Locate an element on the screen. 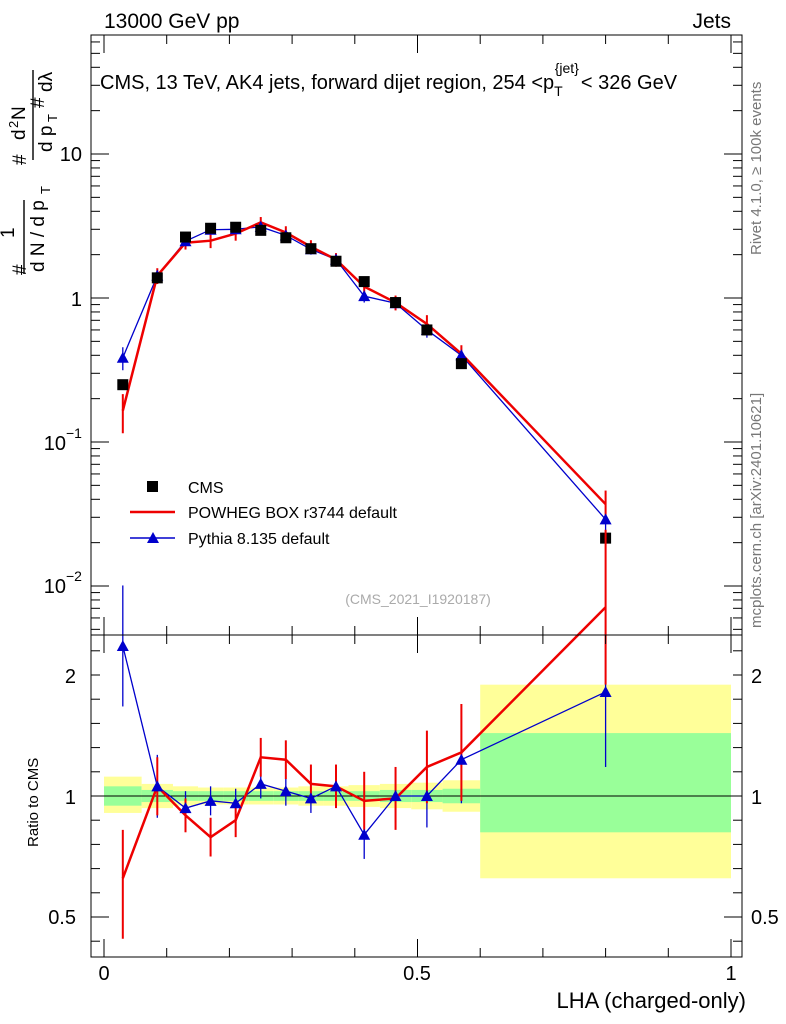 Image resolution: width=786 pixels, height=1024 pixels. ratio-ytick-label-left-1: 1 is located at coordinates (70, 798).